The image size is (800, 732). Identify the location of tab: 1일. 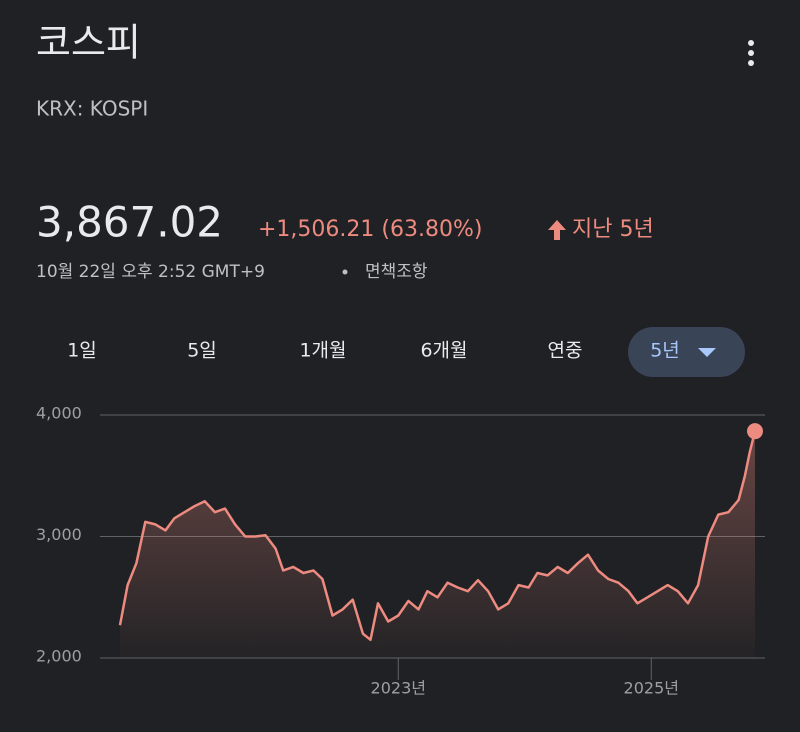
(82, 351).